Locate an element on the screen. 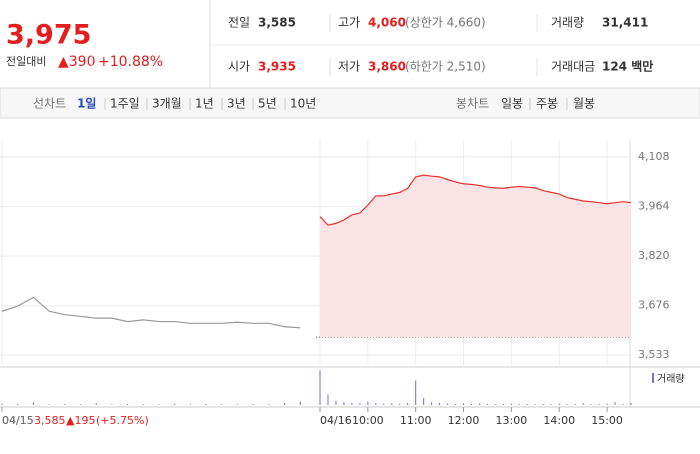 The width and height of the screenshot is (700, 454). volume-legend: 거래량 is located at coordinates (671, 379).